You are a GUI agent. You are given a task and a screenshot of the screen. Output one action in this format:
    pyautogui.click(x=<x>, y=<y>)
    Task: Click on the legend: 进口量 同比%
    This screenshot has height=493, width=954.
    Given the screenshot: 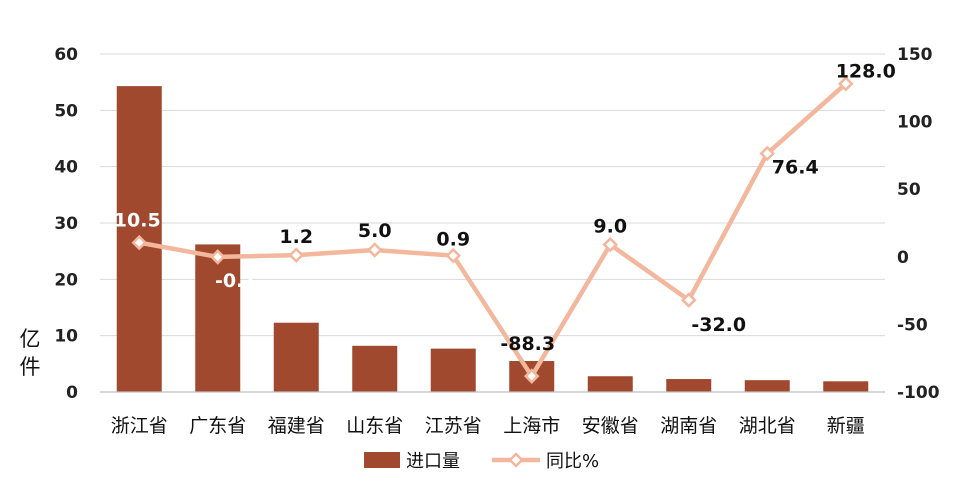 What is the action you would take?
    pyautogui.click(x=481, y=461)
    